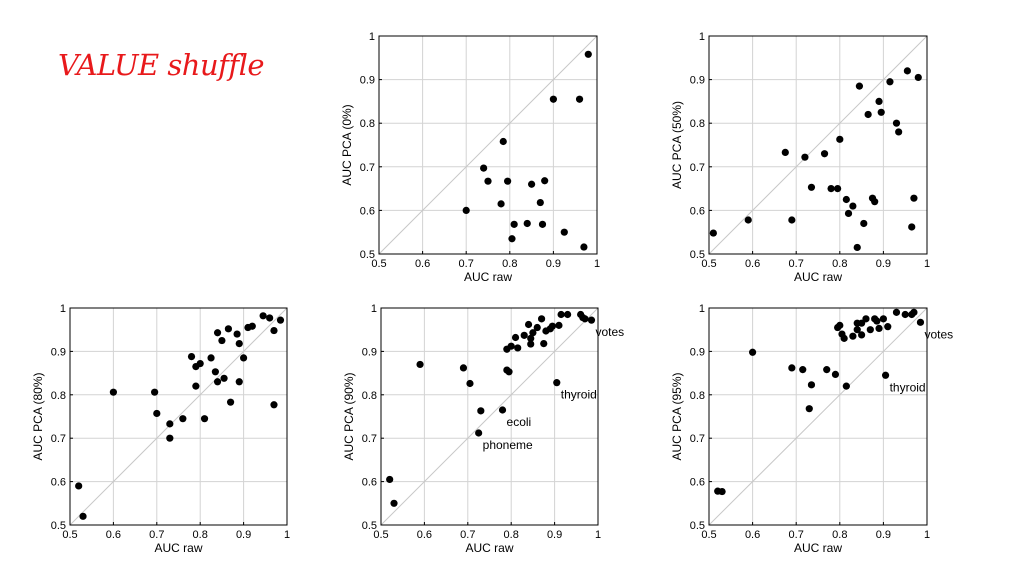 Image resolution: width=1024 pixels, height=576 pixels. What do you see at coordinates (38, 416) in the screenshot?
I see `y-axis-label: AUC PCA (80%)` at bounding box center [38, 416].